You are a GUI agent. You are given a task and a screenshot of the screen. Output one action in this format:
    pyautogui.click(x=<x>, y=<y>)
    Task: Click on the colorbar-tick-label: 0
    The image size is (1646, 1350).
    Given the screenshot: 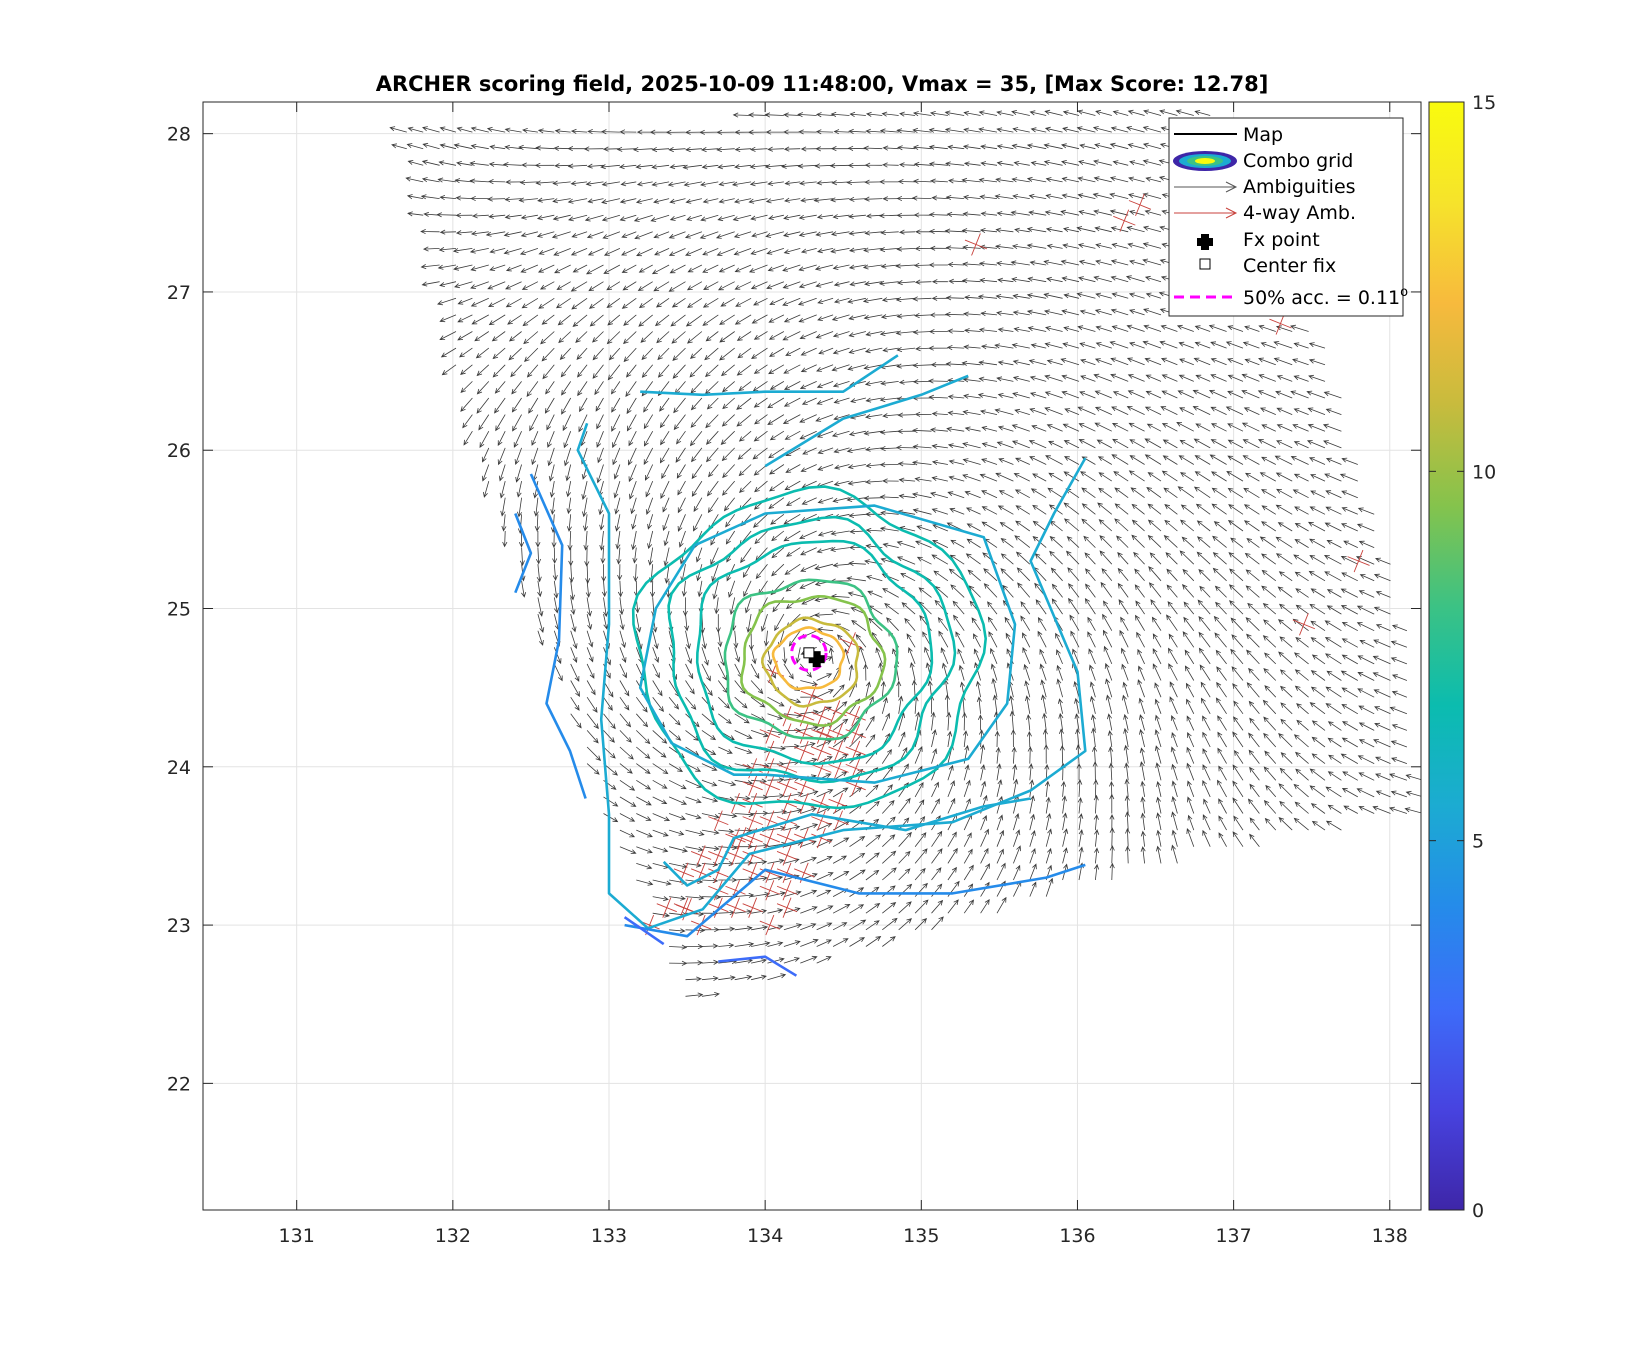 What is the action you would take?
    pyautogui.click(x=1478, y=1211)
    